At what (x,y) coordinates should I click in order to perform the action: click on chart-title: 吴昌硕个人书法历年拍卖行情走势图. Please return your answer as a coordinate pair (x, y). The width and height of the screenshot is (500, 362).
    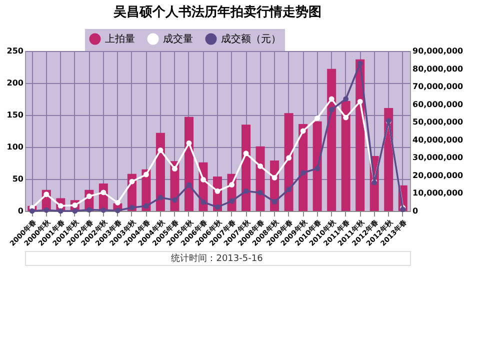
    Looking at the image, I should click on (217, 12).